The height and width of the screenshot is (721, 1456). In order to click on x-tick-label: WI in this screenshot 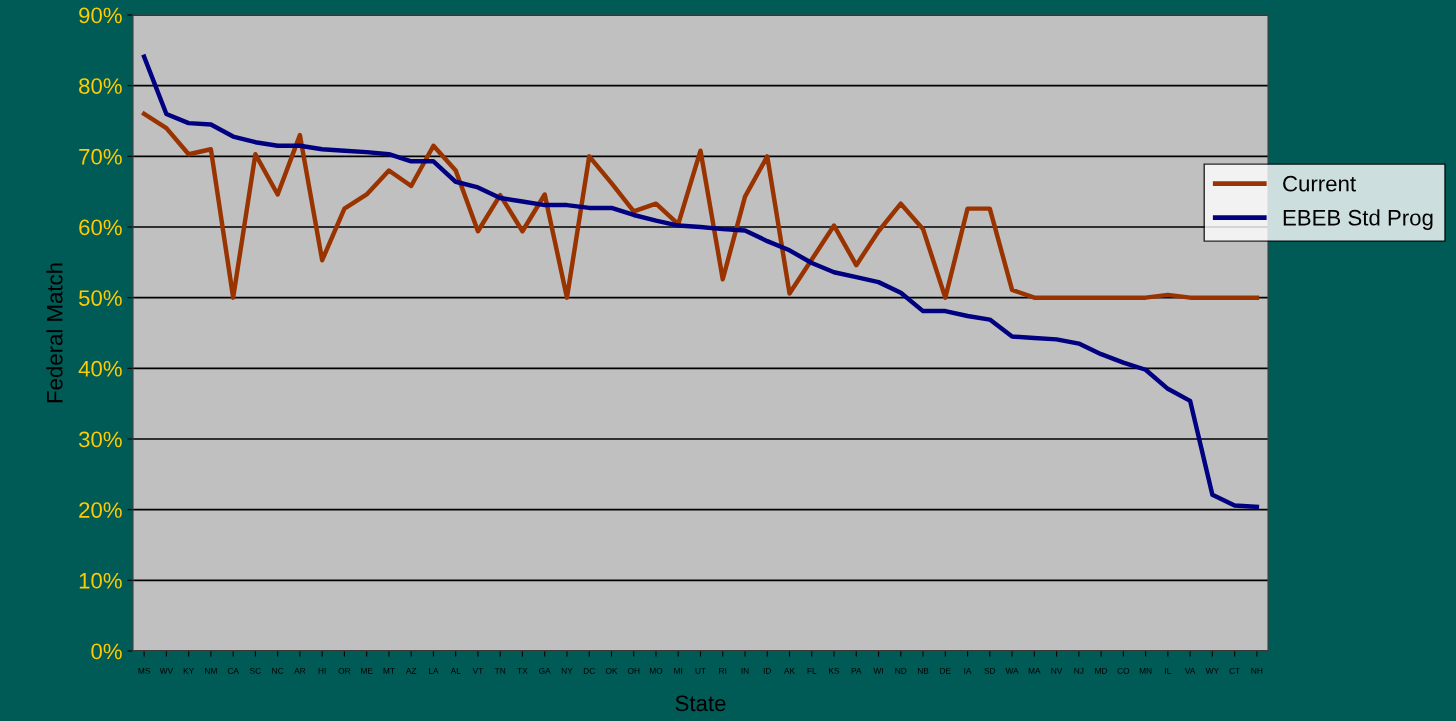, I will do `click(878, 670)`.